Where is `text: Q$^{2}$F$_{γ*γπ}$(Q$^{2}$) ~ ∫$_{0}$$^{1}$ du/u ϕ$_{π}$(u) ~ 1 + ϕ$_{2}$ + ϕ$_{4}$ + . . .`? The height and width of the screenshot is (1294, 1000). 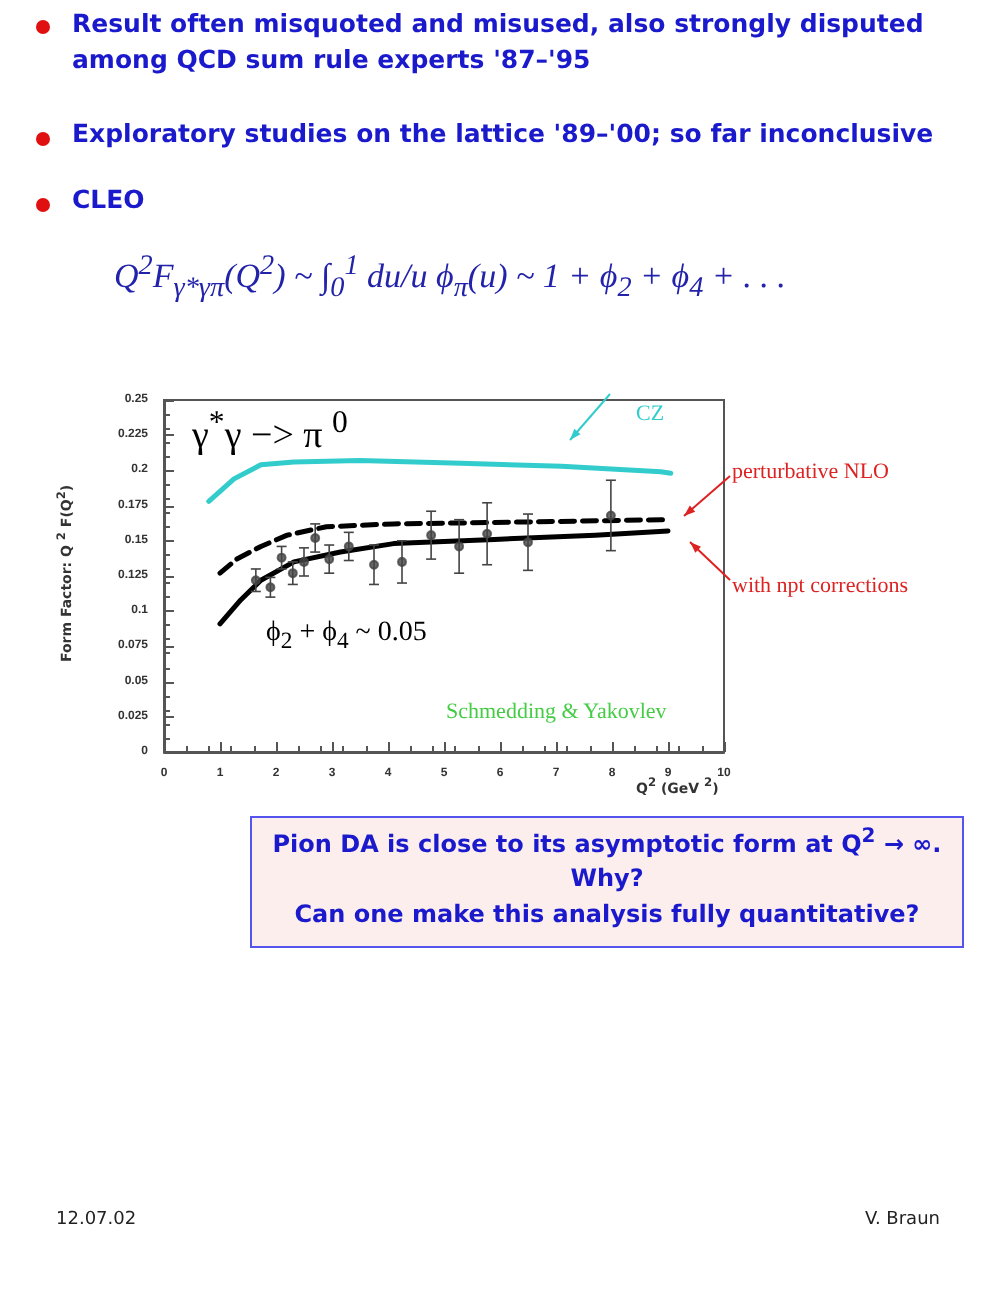 text: Q$^{2}$F$_{γ*γπ}$(Q$^{2}$) ~ ∫$_{0}$$^{1}$ du/u ϕ$_{π}$(u) ~ 1 + ϕ$_{2}$ + ϕ$_{4}$ + . . . is located at coordinates (450, 277).